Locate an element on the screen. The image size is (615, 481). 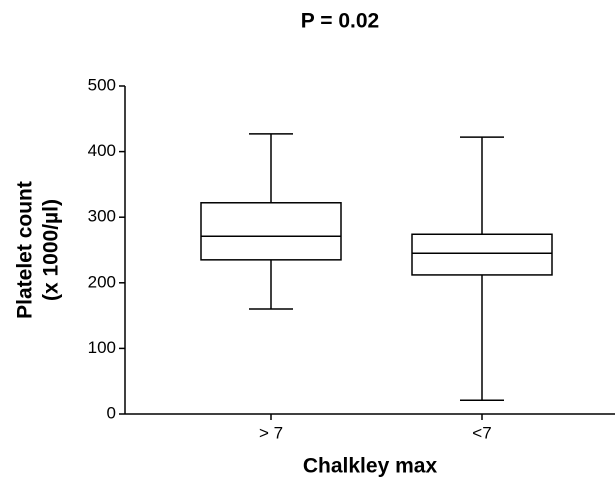
y-tick-label: 200 is located at coordinates (102, 281).